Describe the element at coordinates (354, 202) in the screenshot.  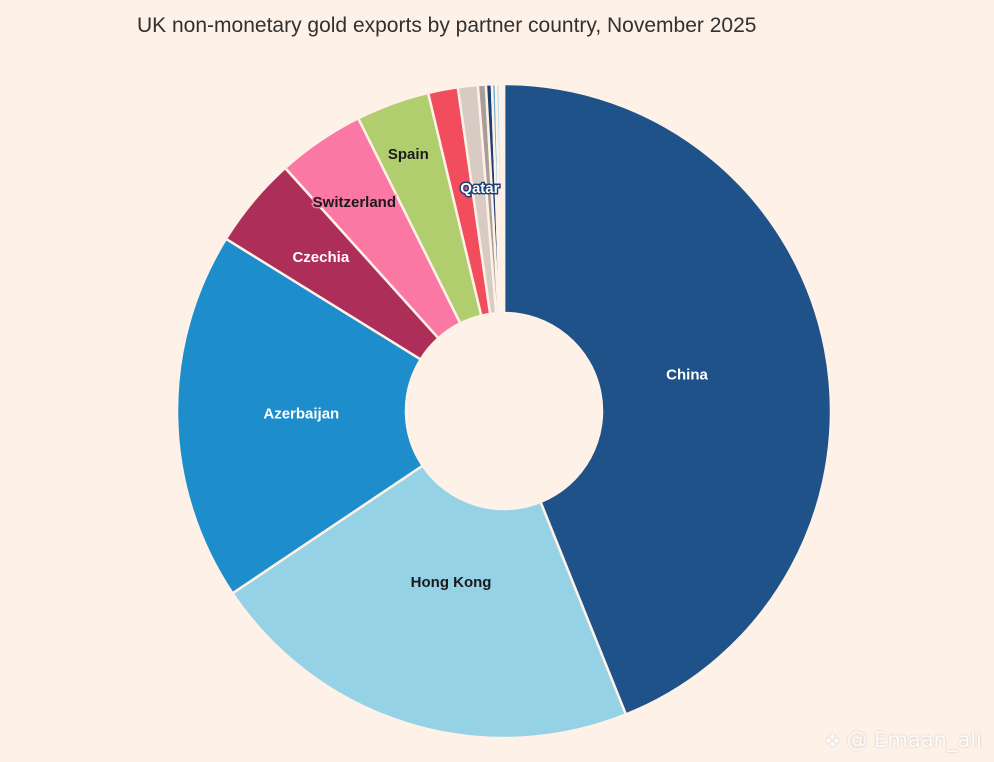
I see `slice-label-switzerland: Switzerland` at that location.